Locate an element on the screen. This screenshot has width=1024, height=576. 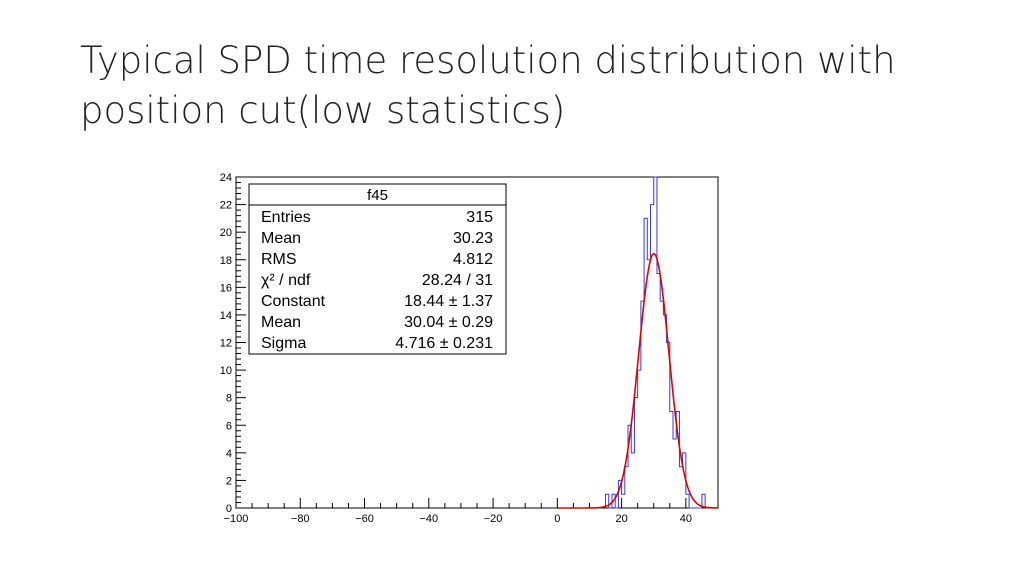
stats-row-value: 28.24 / 31 is located at coordinates (457, 280).